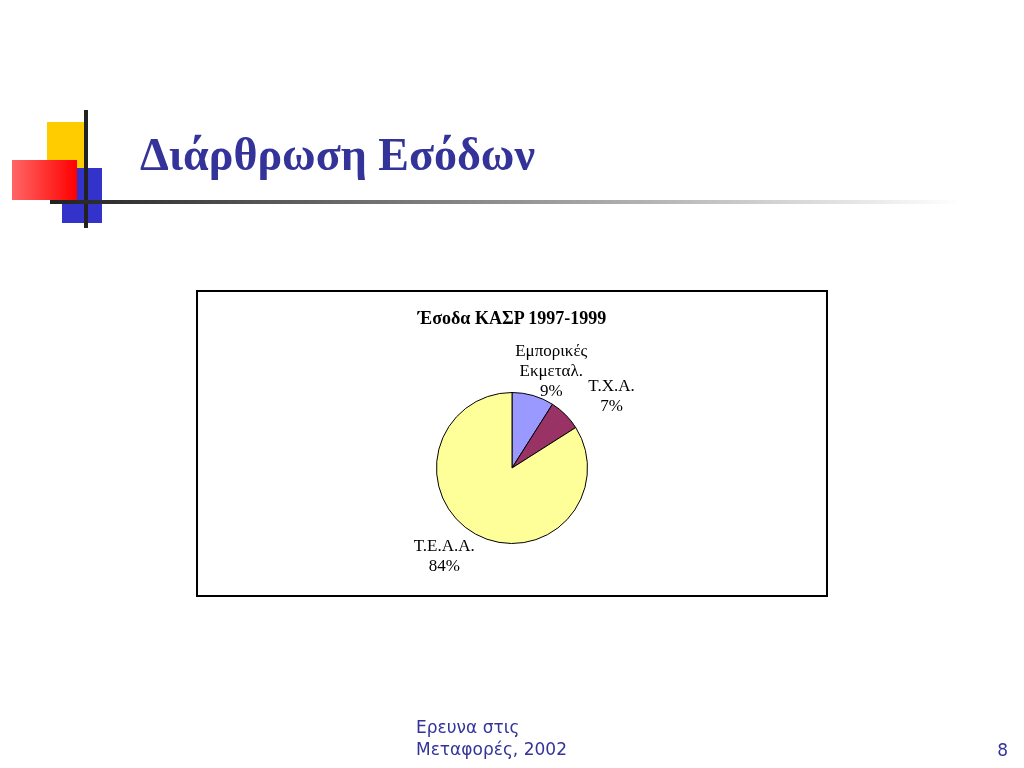  Describe the element at coordinates (512, 318) in the screenshot. I see `chart-subtitle: Έσοδα ΚΑΣΡ 1997-1999` at that location.